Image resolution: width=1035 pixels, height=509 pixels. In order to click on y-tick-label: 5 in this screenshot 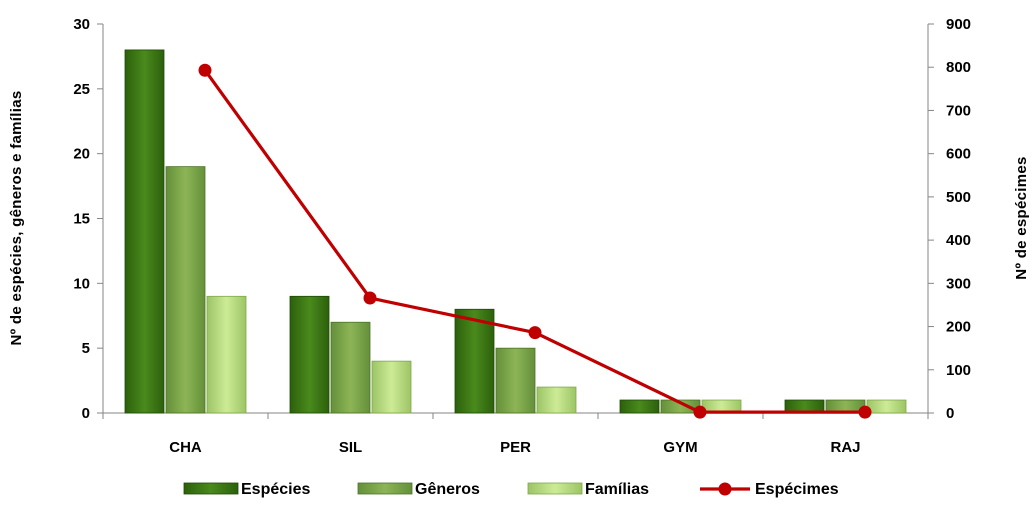, I will do `click(86, 348)`.